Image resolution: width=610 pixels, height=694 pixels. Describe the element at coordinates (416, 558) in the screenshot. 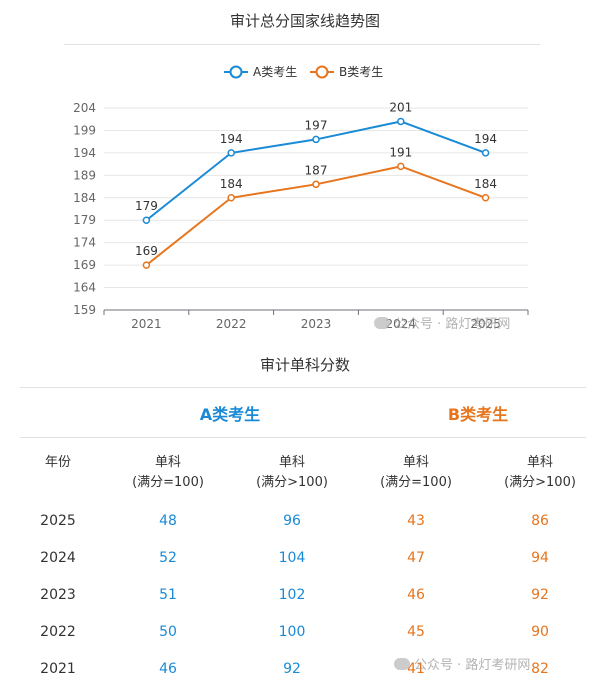

I see `score-cell: 47` at that location.